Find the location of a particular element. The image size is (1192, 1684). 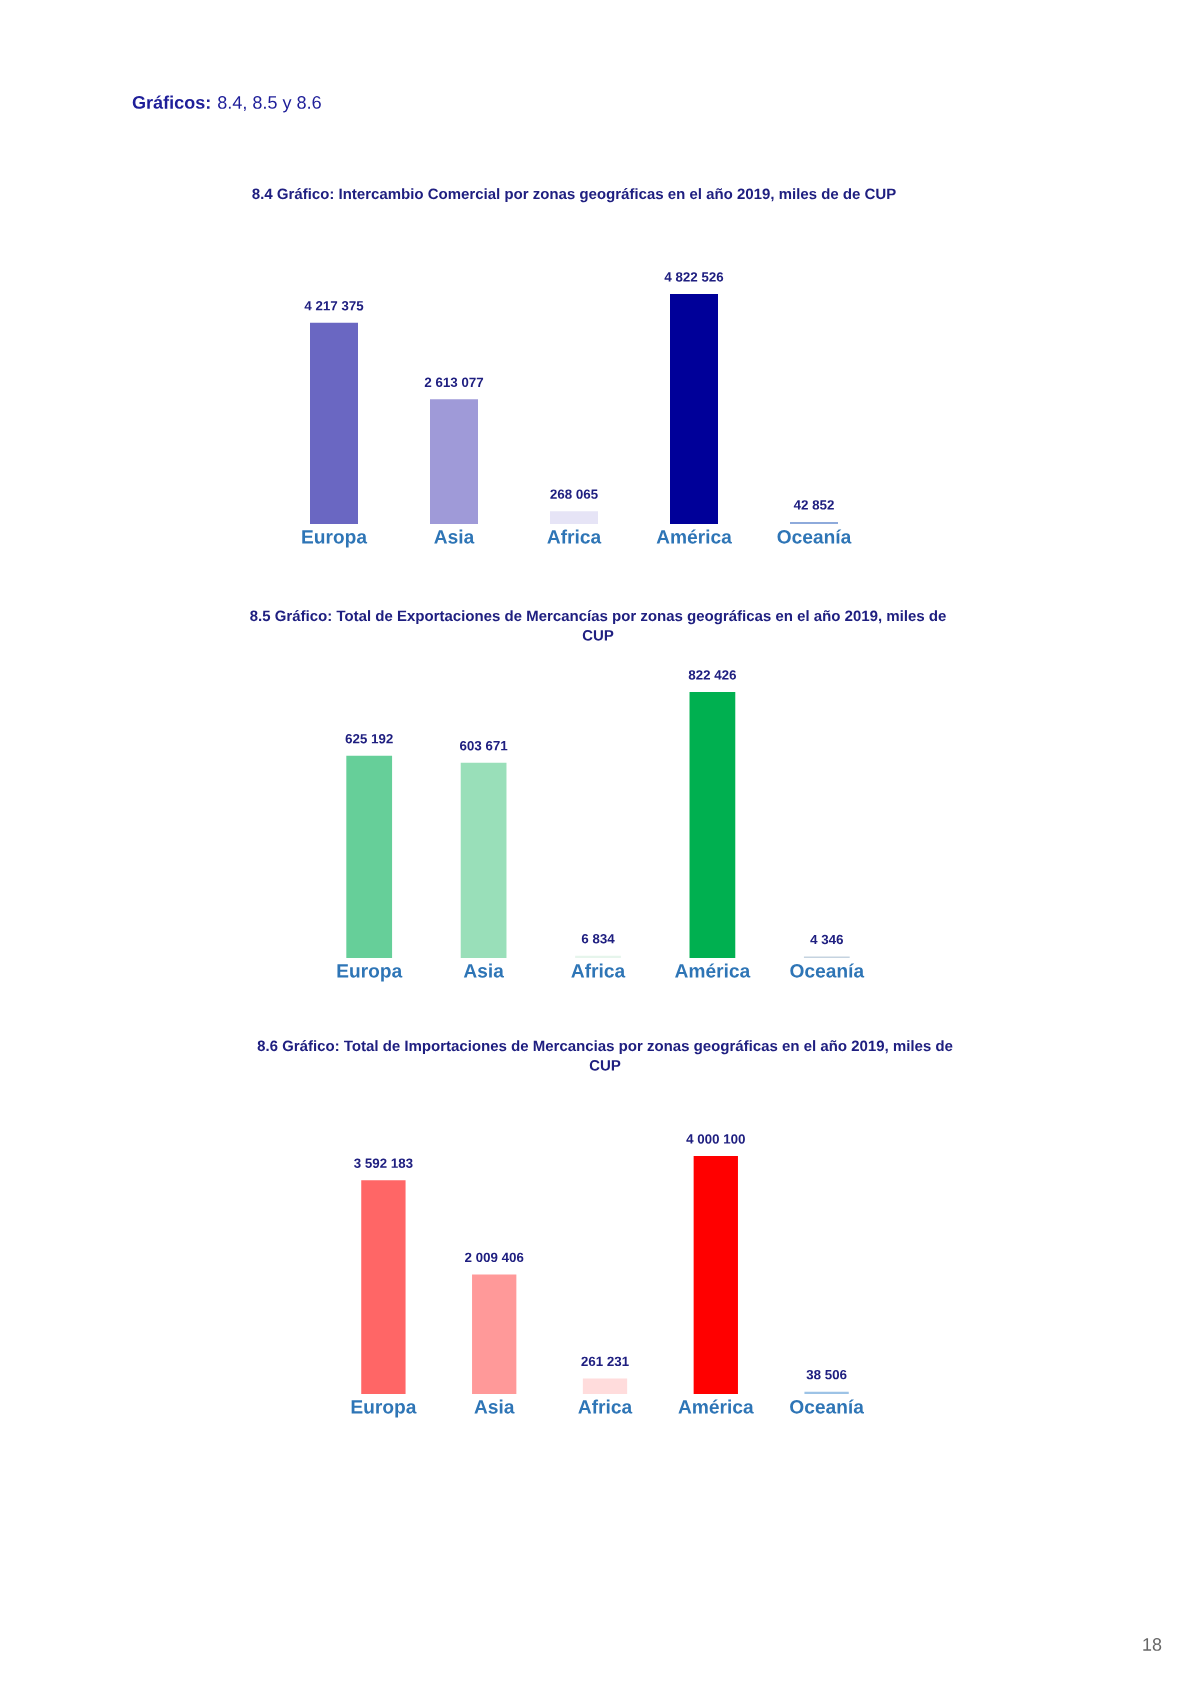

text: 8.4, 8.5 y 8.6 is located at coordinates (269, 104).